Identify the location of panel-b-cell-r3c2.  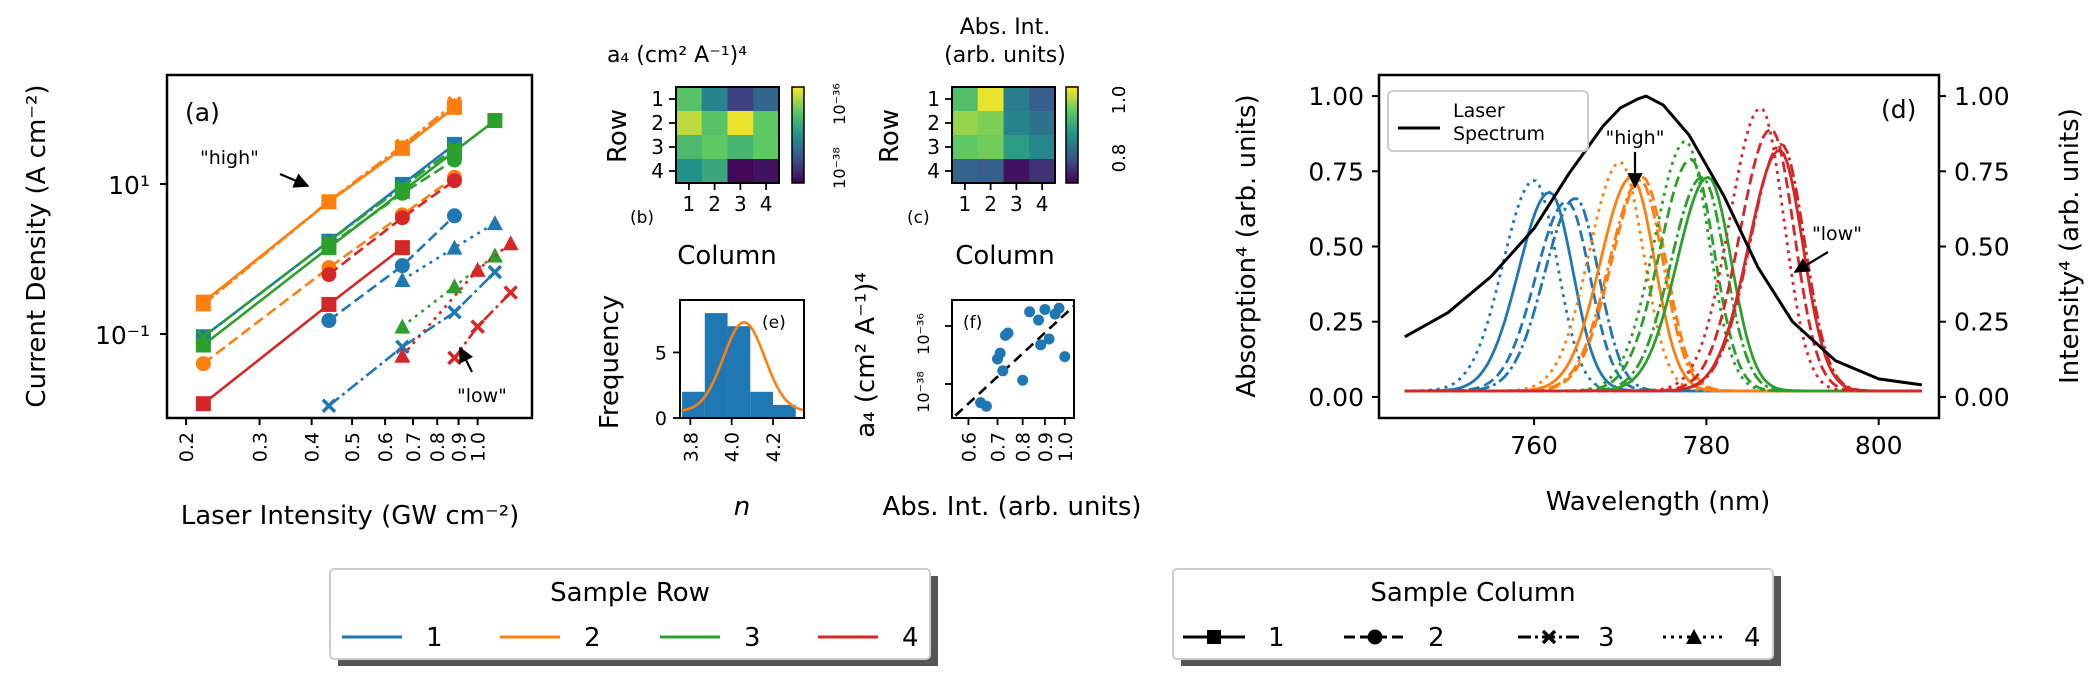
(714, 147).